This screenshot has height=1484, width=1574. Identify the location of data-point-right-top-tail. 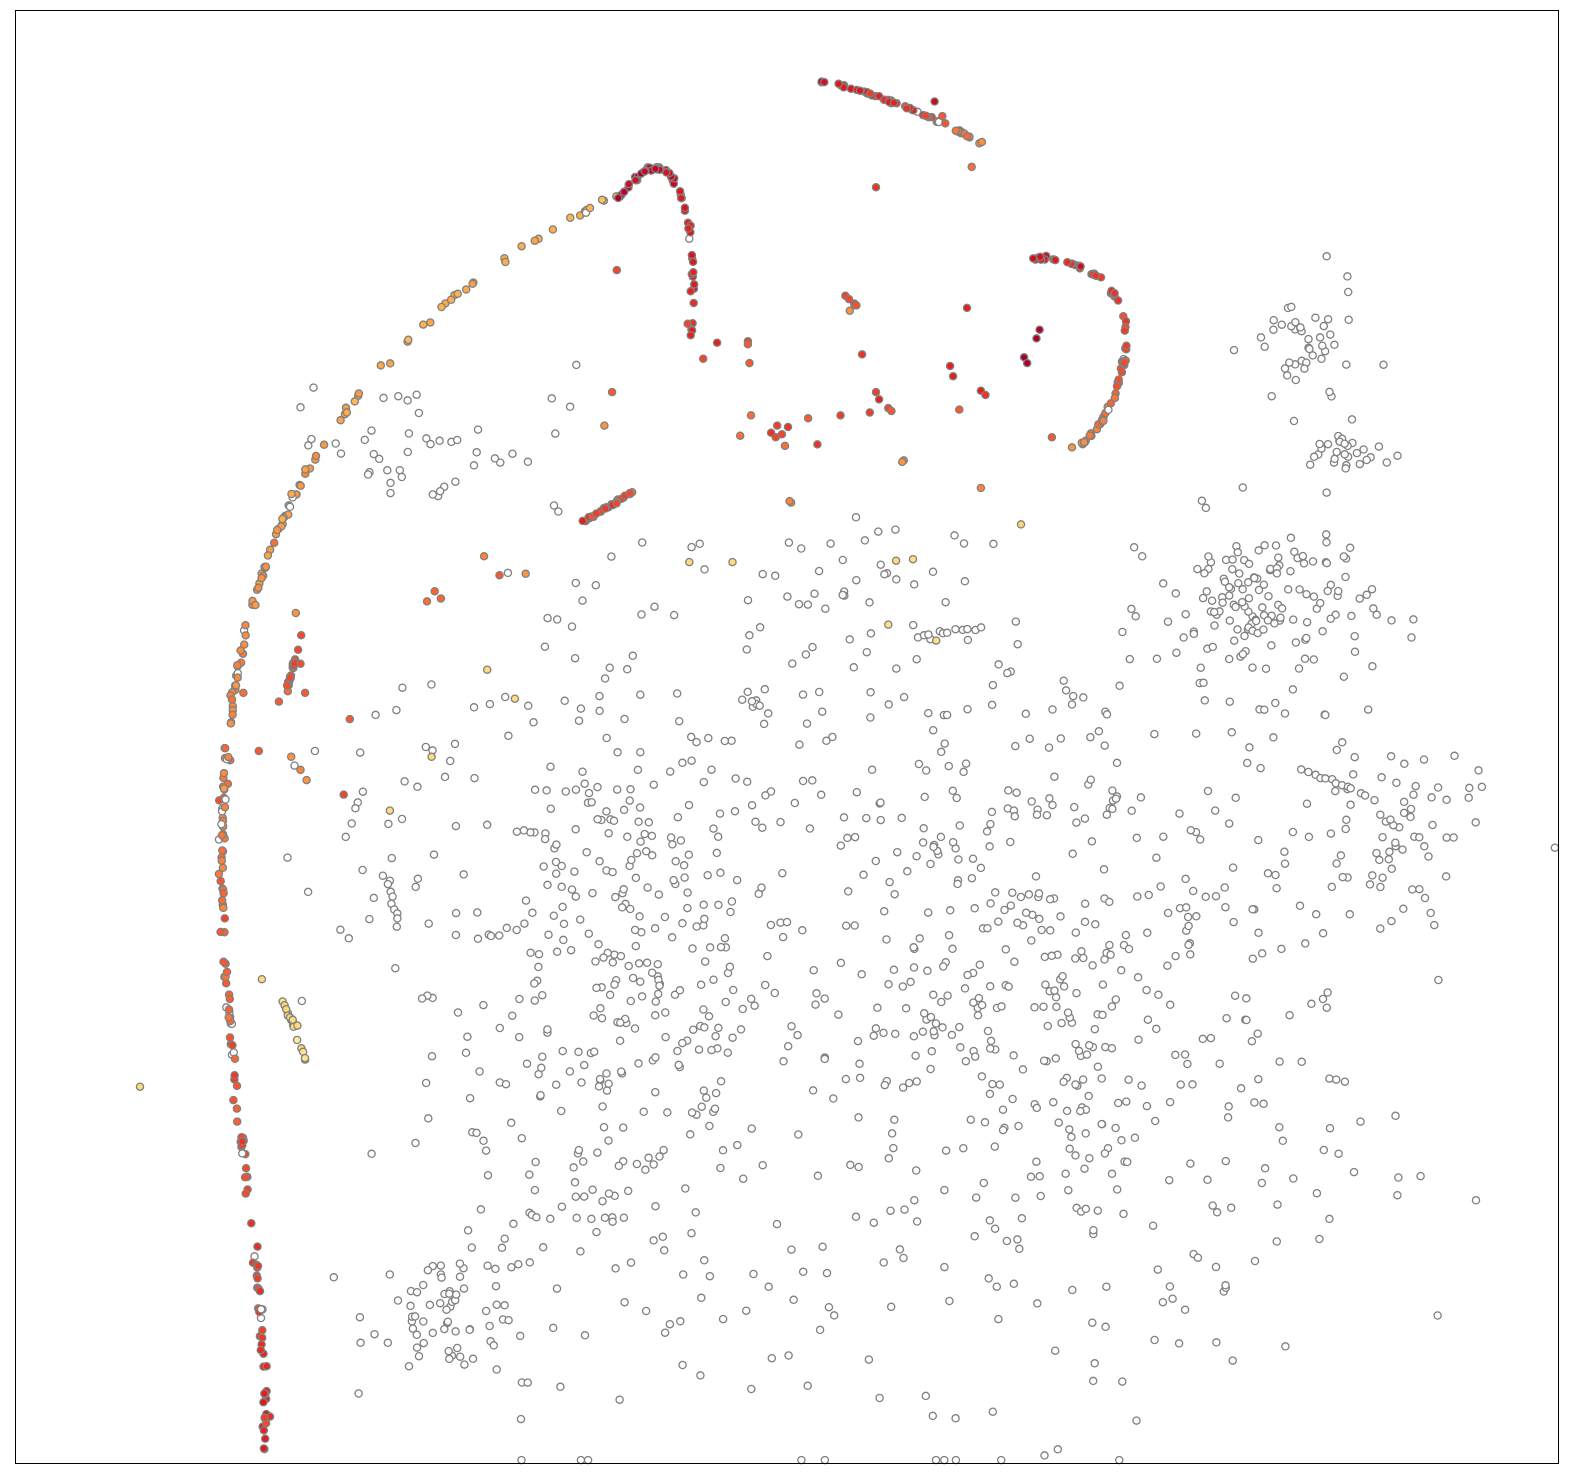
(1310, 464).